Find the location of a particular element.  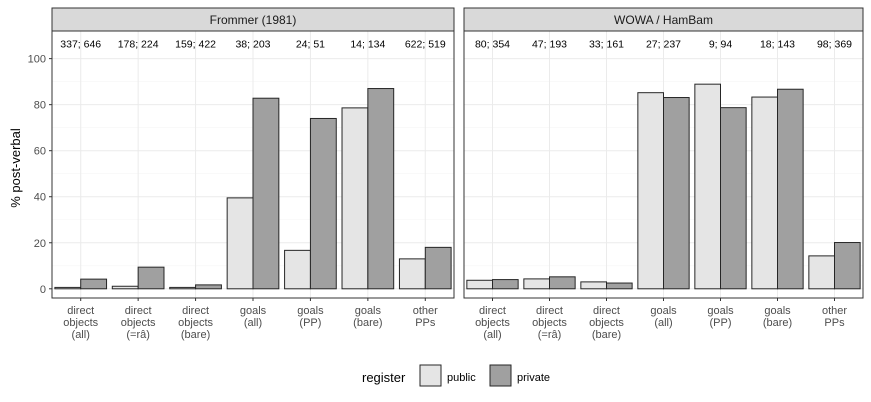

count-label: 98; 369 is located at coordinates (834, 45).